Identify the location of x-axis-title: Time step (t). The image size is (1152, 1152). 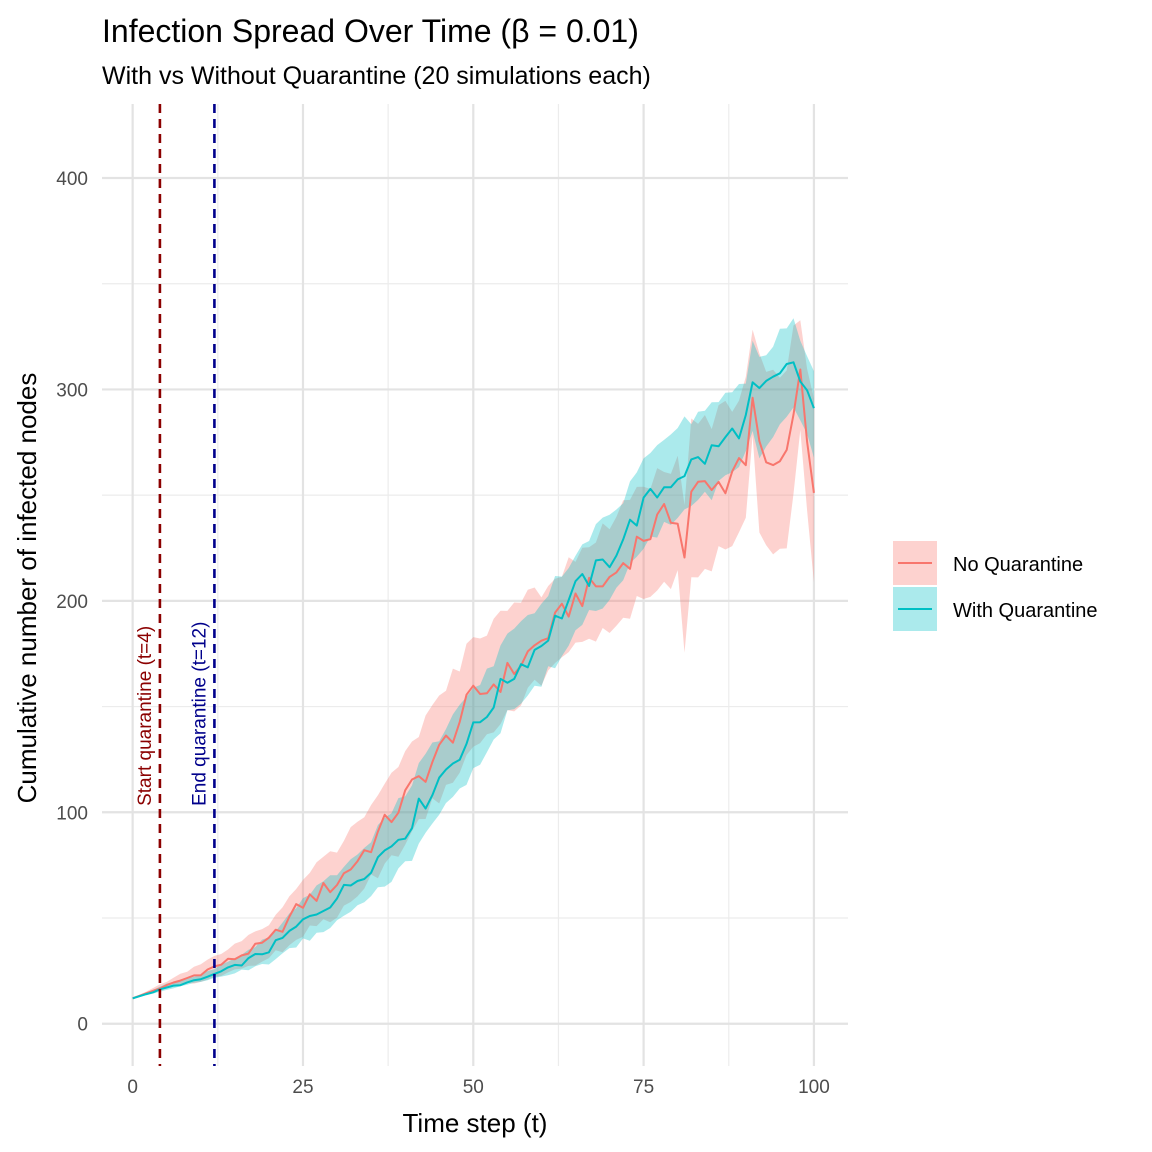
(475, 1123).